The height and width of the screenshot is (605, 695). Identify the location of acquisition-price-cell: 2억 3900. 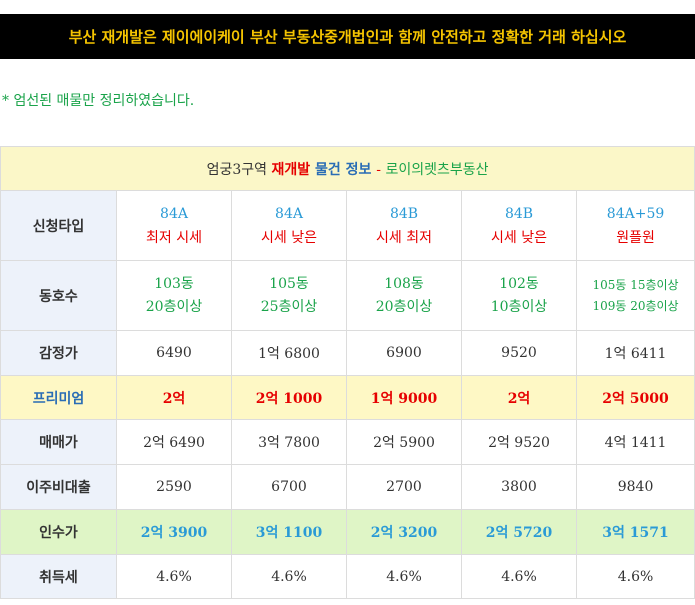
(174, 532).